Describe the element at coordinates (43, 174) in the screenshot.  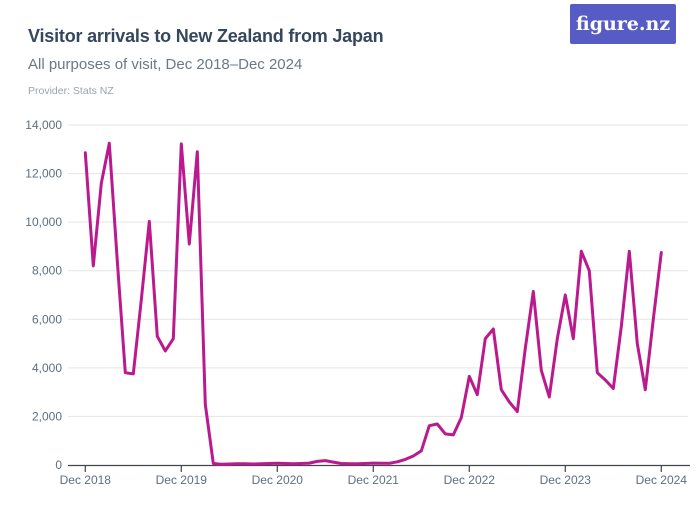
I see `y-axis-label: 12,000` at that location.